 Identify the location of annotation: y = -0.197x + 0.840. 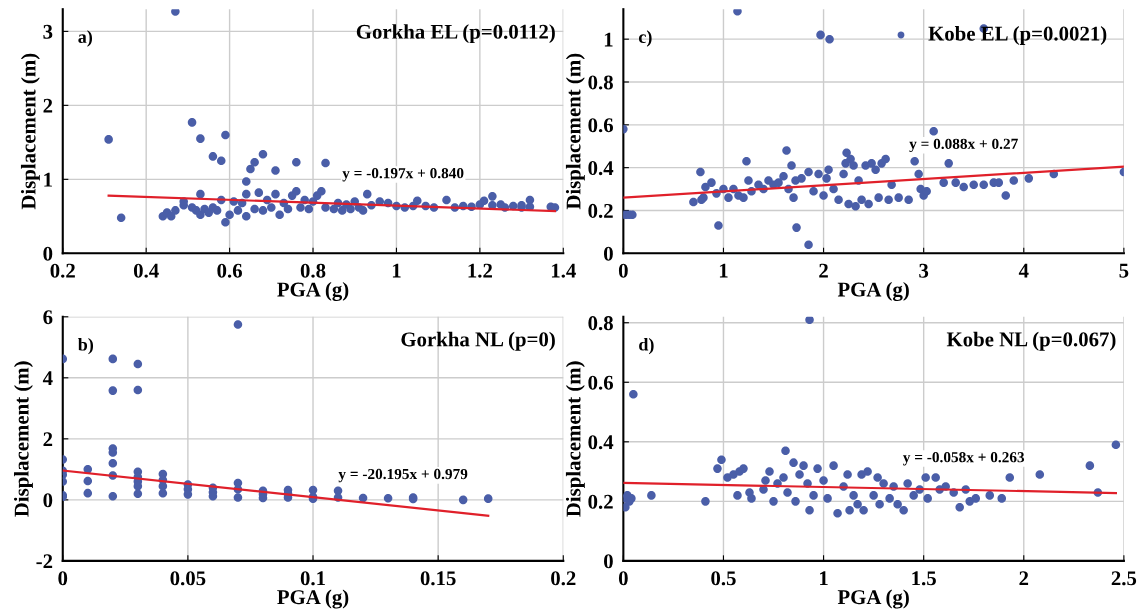
(403, 174).